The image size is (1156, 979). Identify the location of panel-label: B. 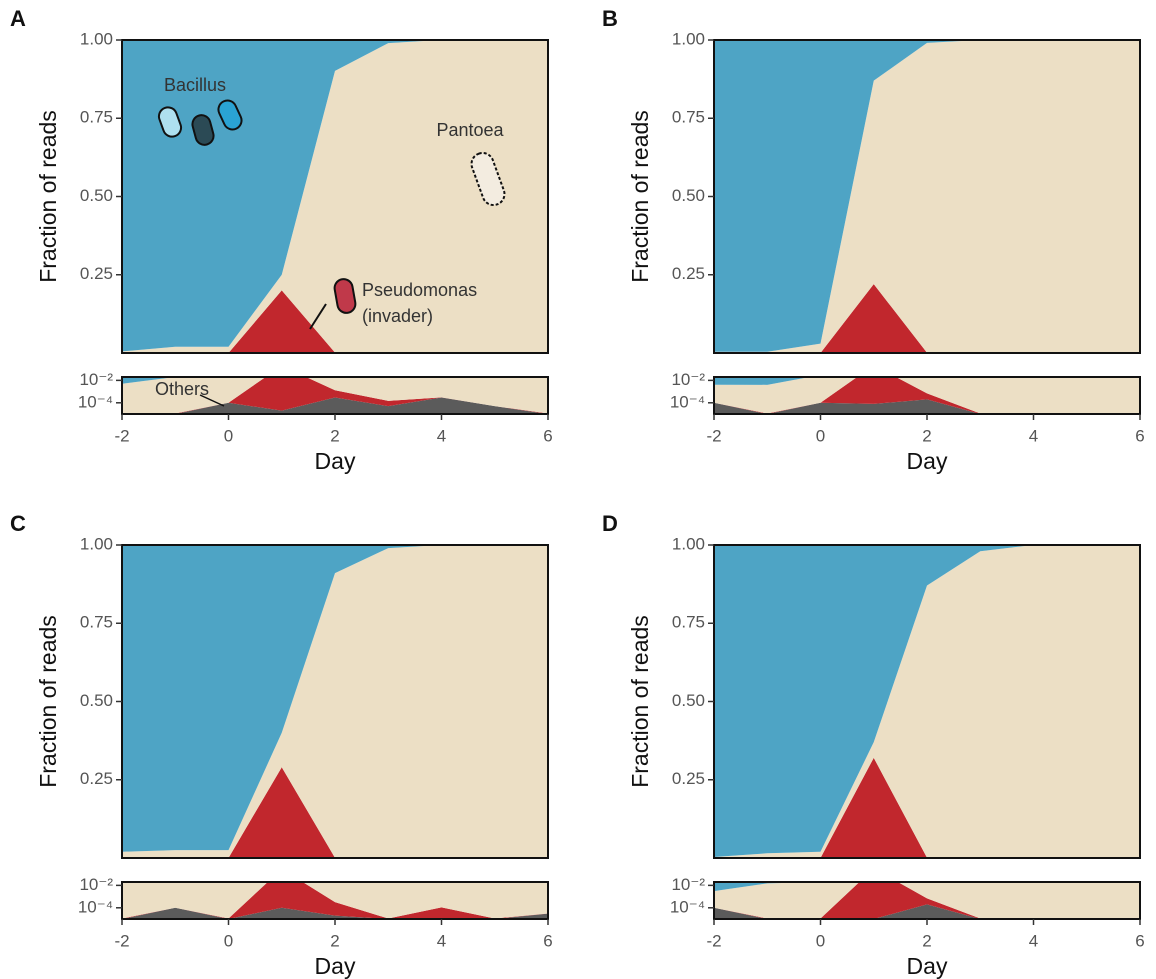
(610, 18).